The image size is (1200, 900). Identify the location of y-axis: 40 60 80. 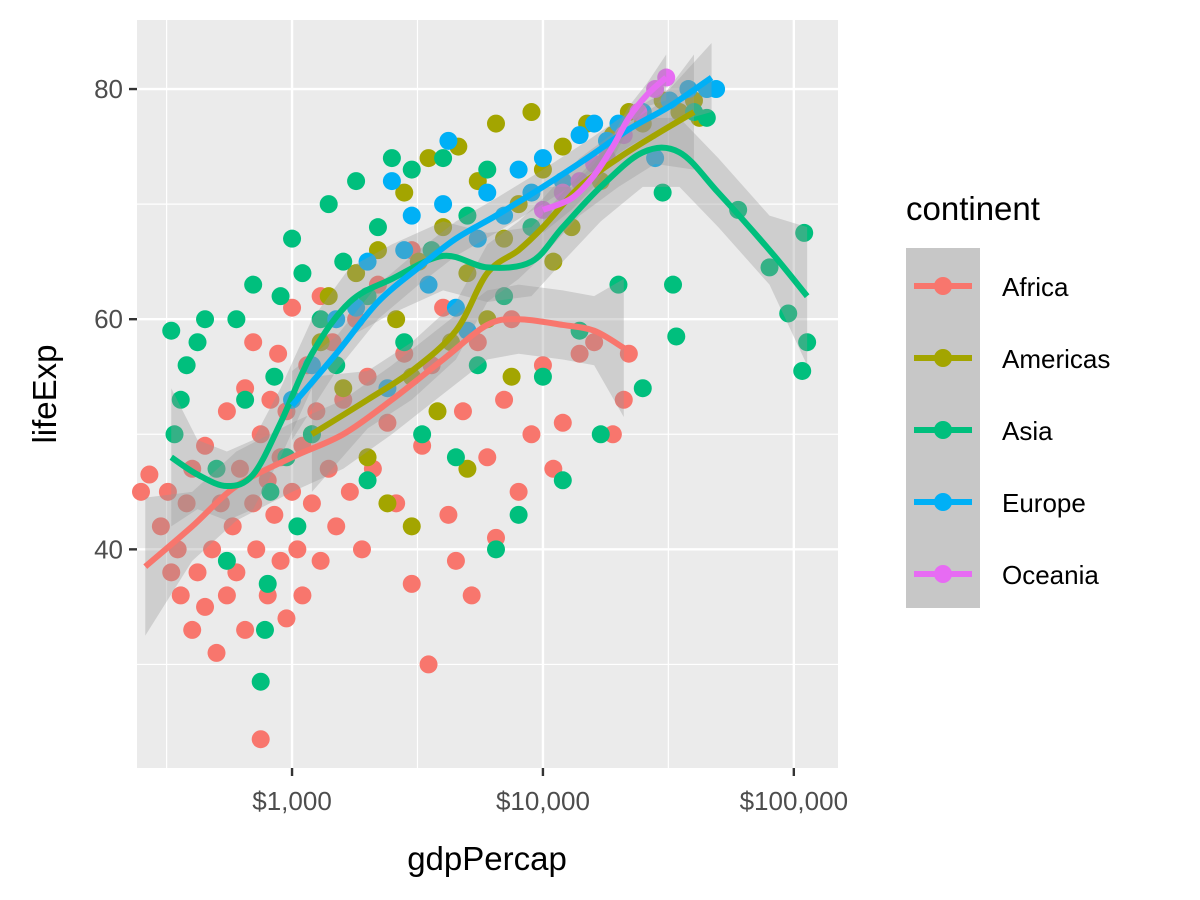
(115, 319).